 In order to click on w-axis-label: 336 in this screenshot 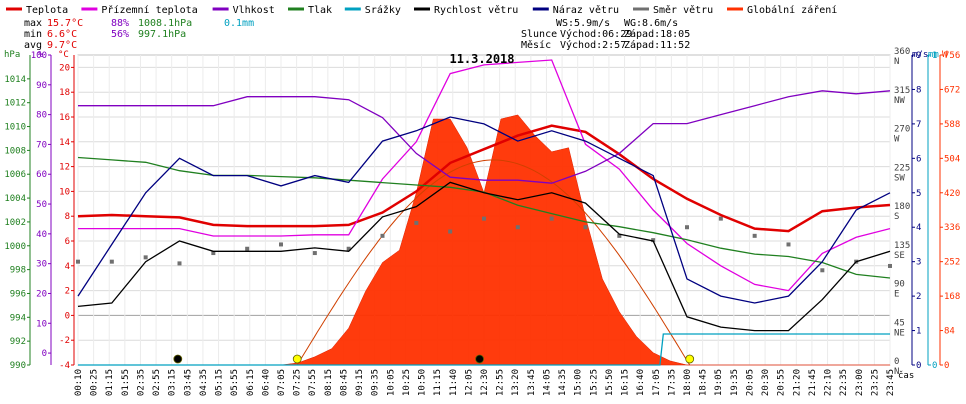, I will do `click(952, 228)`.